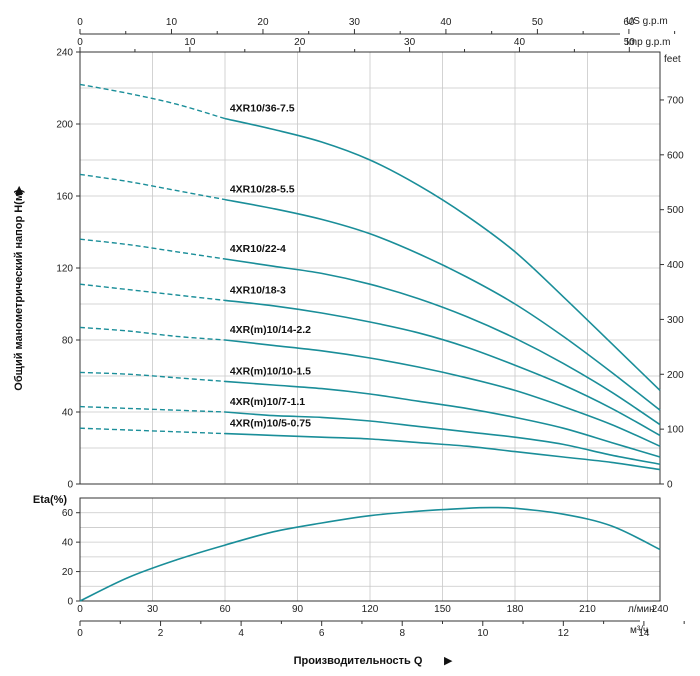  What do you see at coordinates (520, 42) in the screenshot?
I see `imp-gpm-tick-label: 40` at bounding box center [520, 42].